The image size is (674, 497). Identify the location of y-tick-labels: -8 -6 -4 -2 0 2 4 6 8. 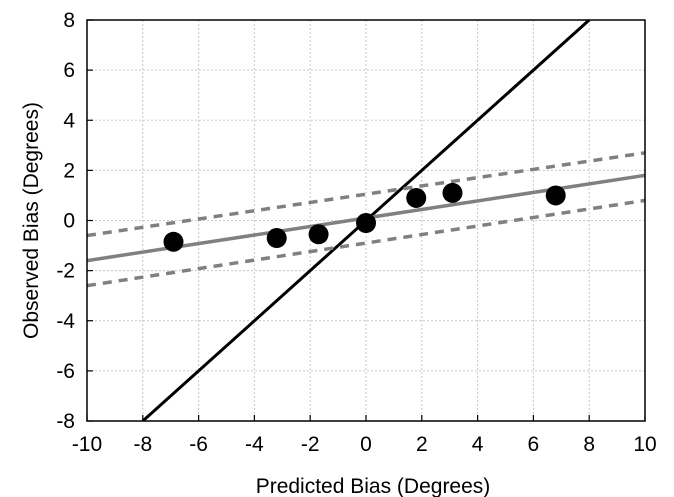
(65, 221).